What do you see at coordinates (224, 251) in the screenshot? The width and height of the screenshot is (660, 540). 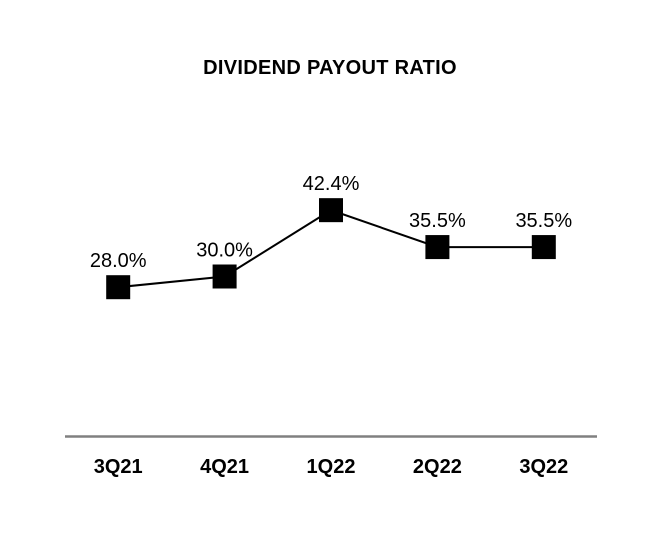 I see `data-point-label: 30.0%` at bounding box center [224, 251].